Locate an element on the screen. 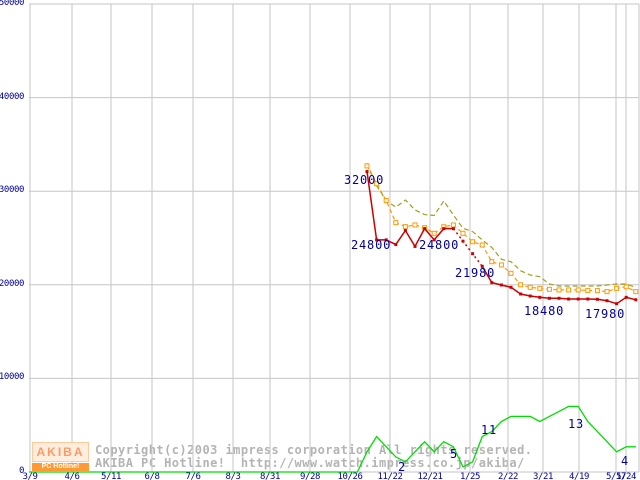  series-shop-count-line is located at coordinates (332, 439).